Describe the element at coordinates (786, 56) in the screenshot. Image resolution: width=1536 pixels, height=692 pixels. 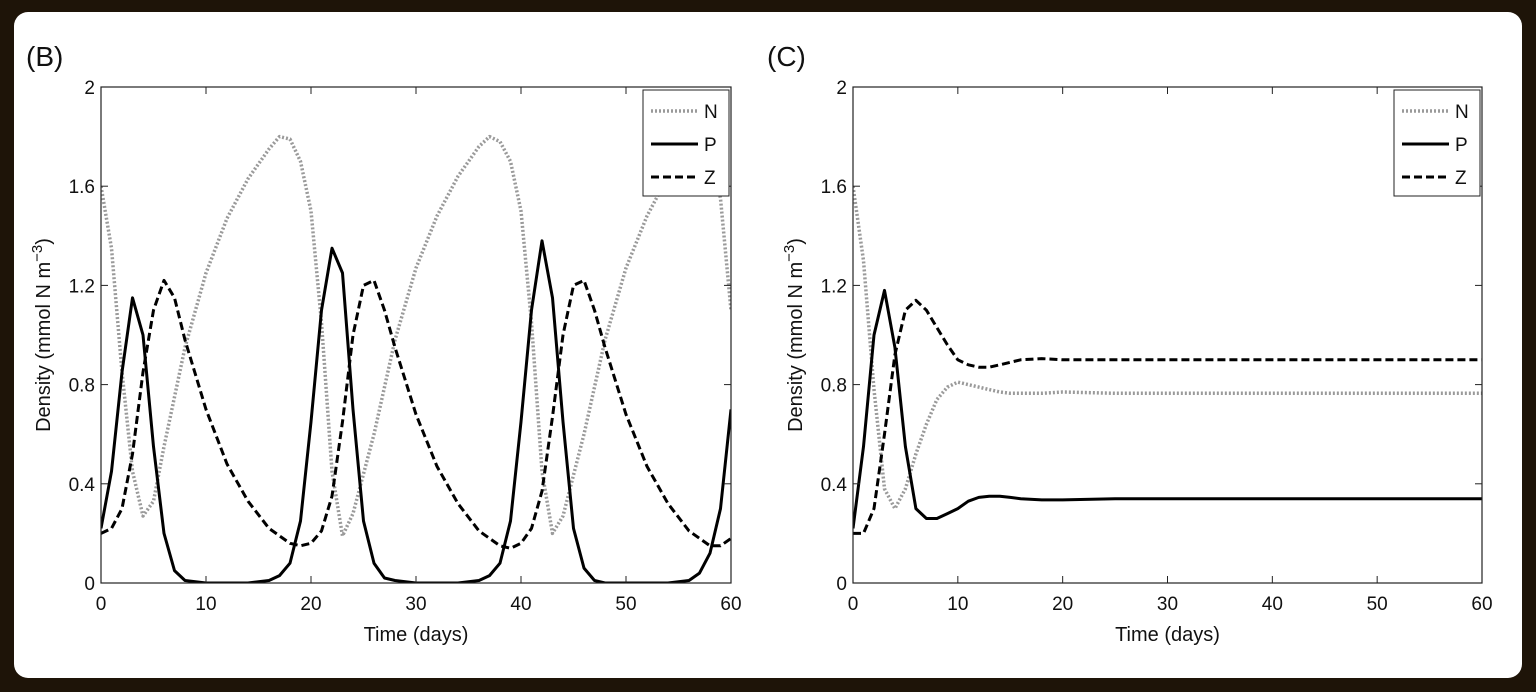
I see `panel-label: (C)` at that location.